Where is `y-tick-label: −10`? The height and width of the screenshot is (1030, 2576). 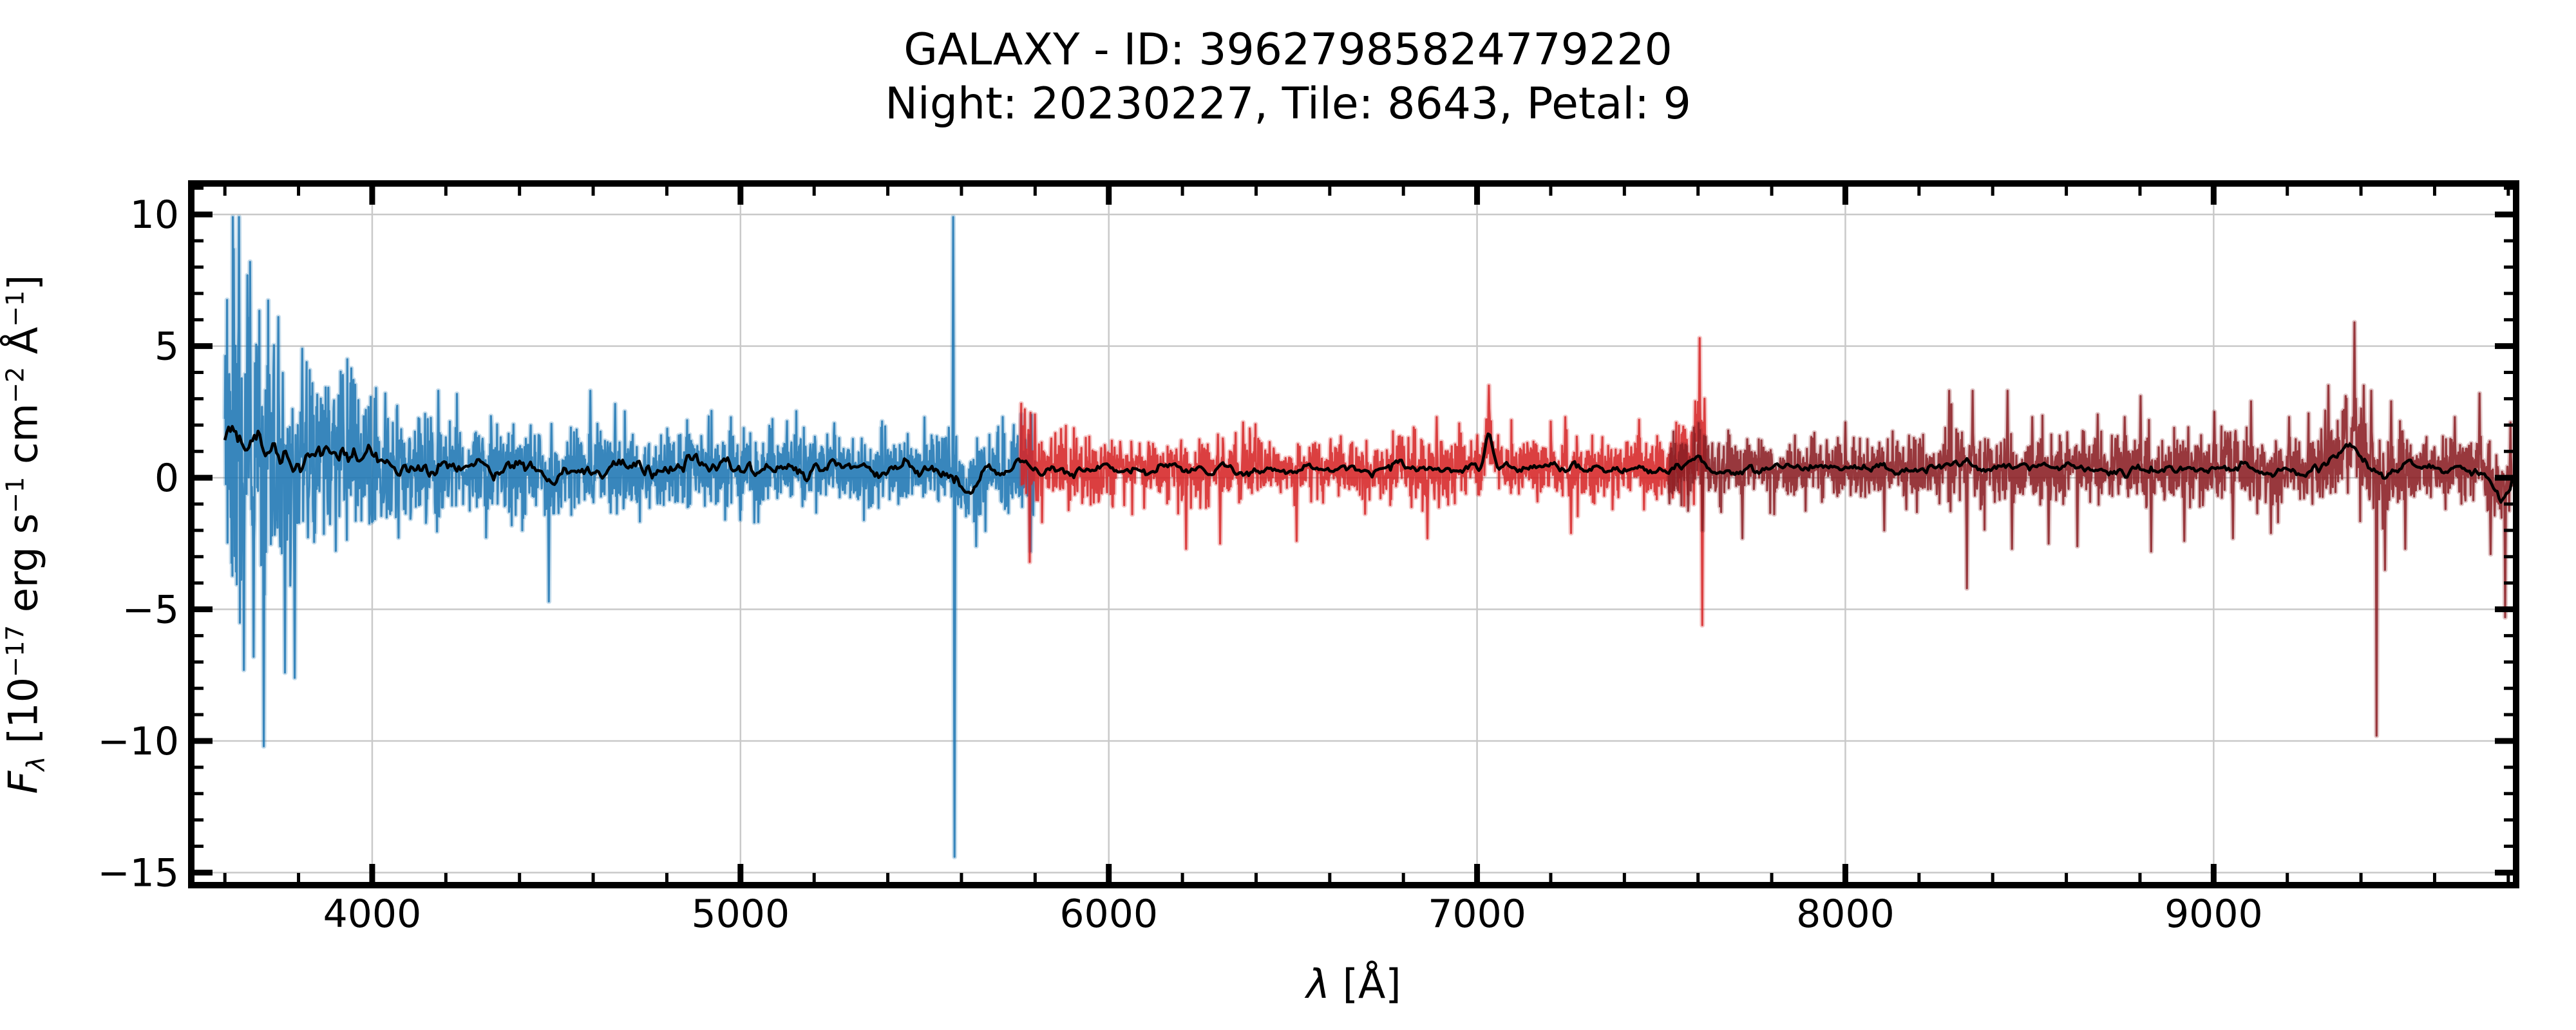
y-tick-label: −10 is located at coordinates (138, 742).